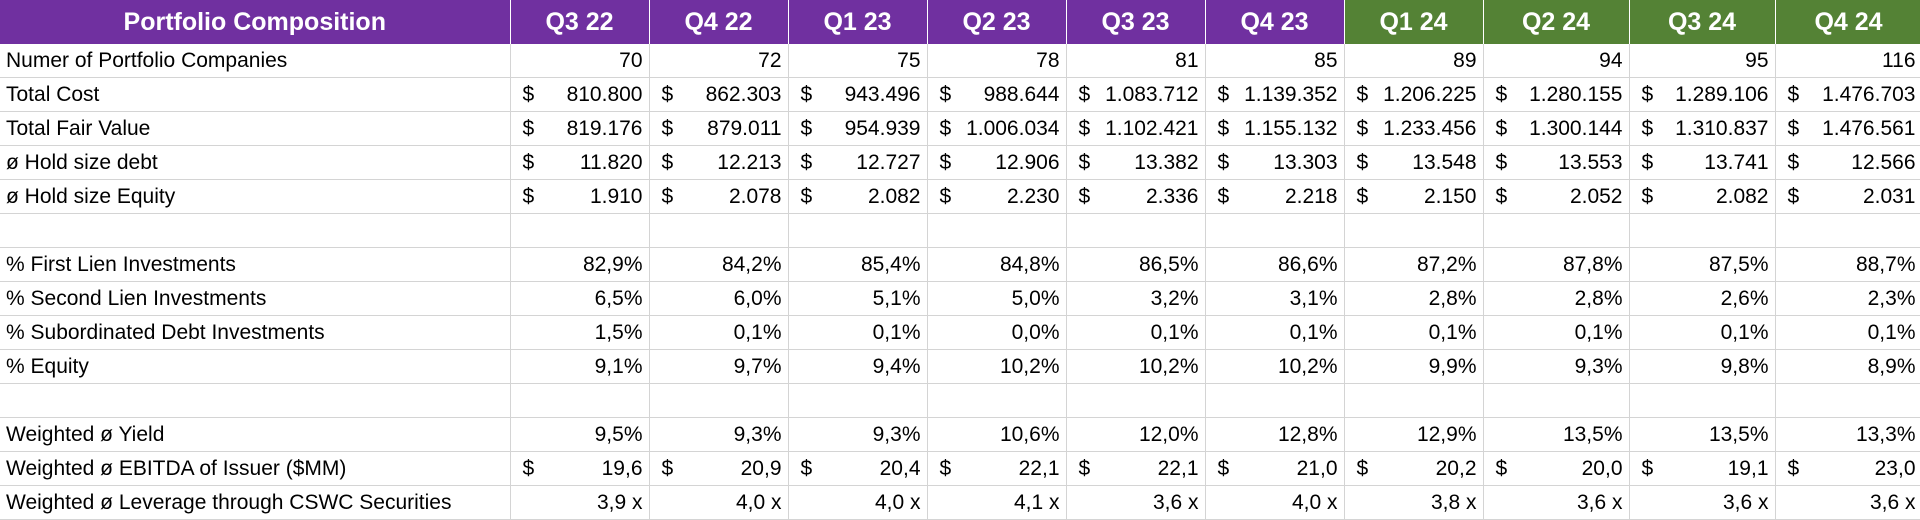 Image resolution: width=1920 pixels, height=520 pixels. I want to click on table-cell: 9,3%, so click(1556, 366).